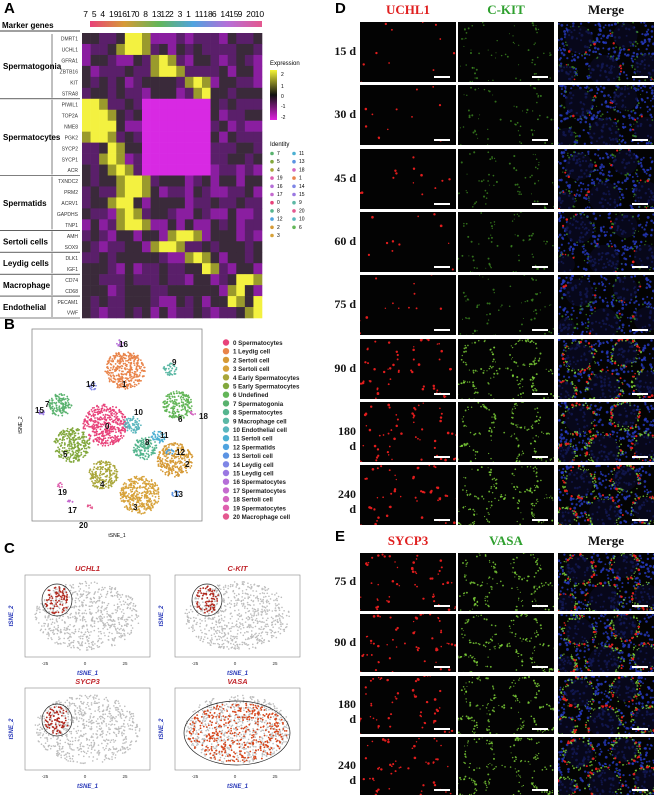  I want to click on group-label: Leydig cells, so click(26, 263).